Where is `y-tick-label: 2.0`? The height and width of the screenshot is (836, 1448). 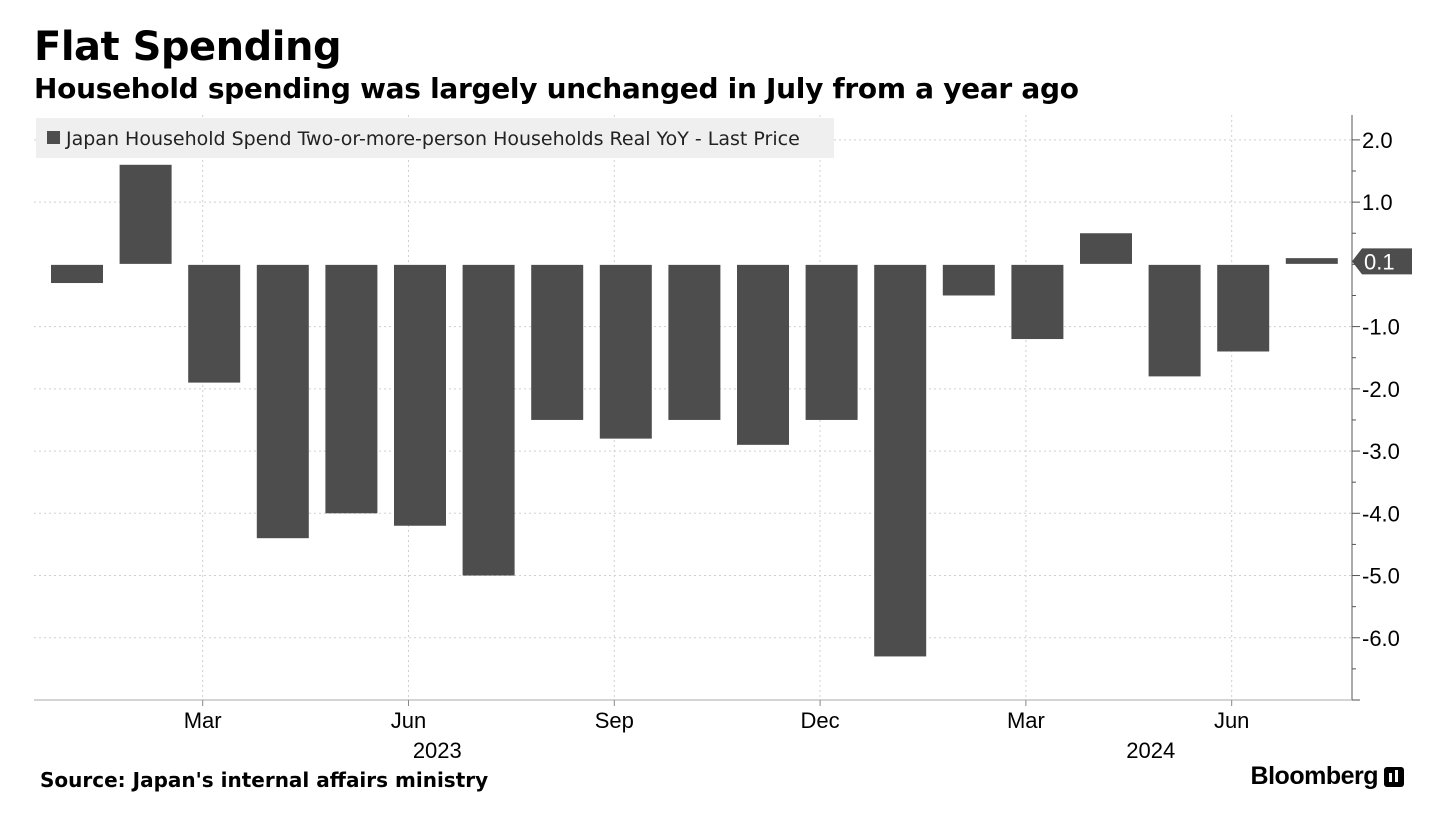
y-tick-label: 2.0 is located at coordinates (1377, 140).